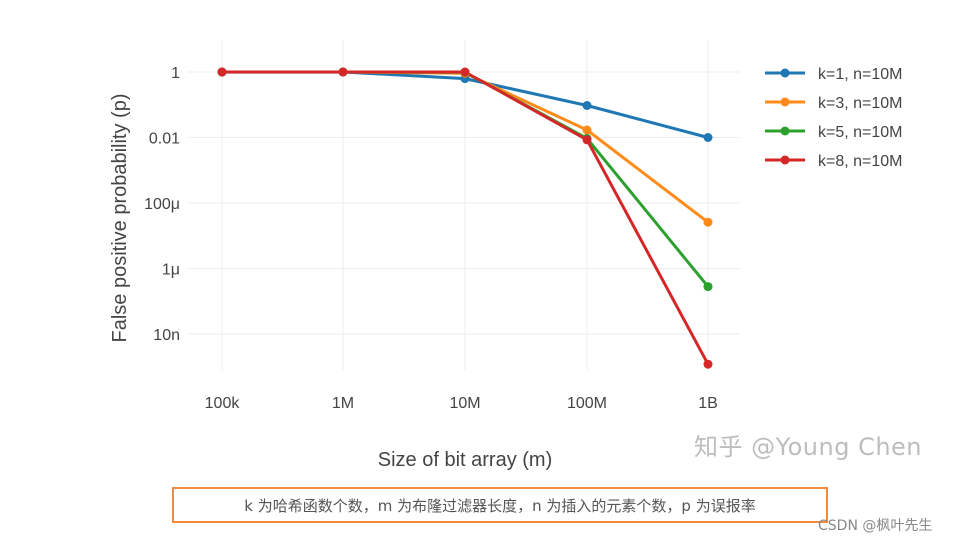  What do you see at coordinates (808, 447) in the screenshot?
I see `watermark: 知乎 @Young Chen` at bounding box center [808, 447].